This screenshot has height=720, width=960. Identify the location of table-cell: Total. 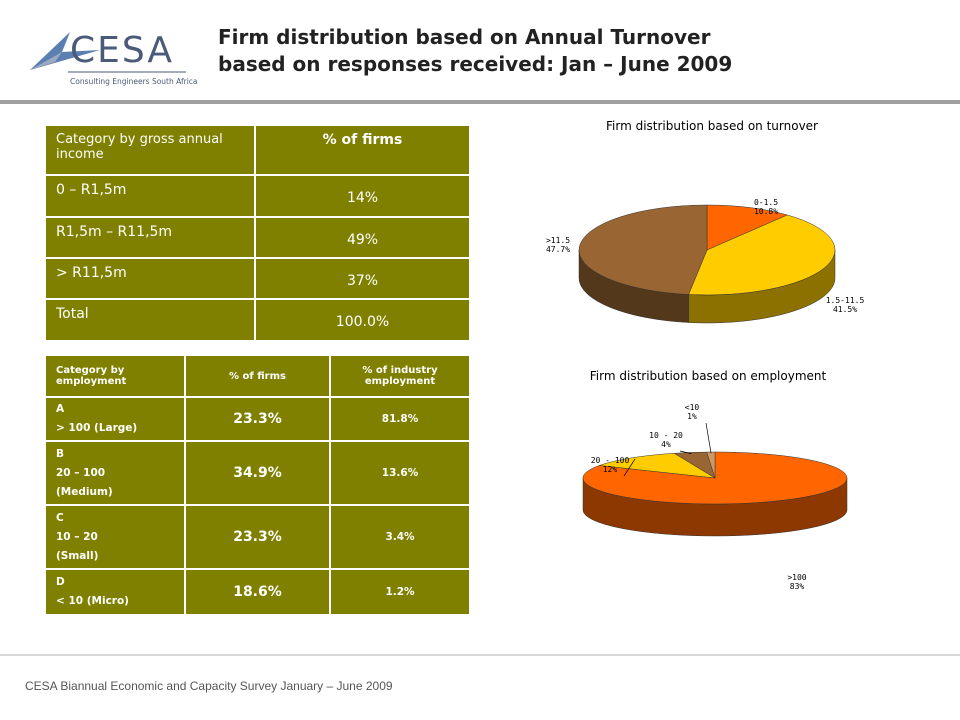
(150, 320).